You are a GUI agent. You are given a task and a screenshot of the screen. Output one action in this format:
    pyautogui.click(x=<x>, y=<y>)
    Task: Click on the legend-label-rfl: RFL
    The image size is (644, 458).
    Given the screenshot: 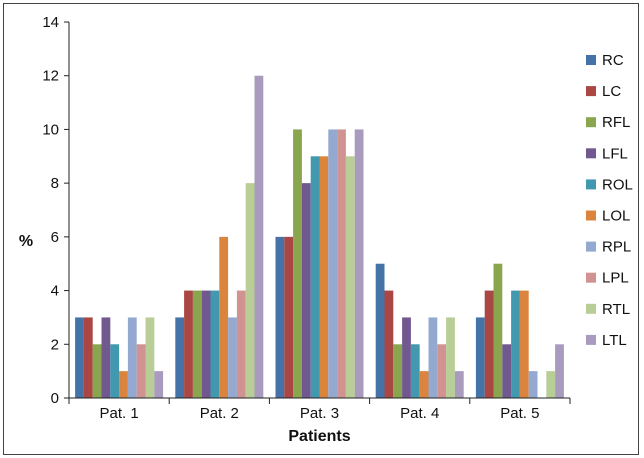 What is the action you would take?
    pyautogui.click(x=616, y=122)
    